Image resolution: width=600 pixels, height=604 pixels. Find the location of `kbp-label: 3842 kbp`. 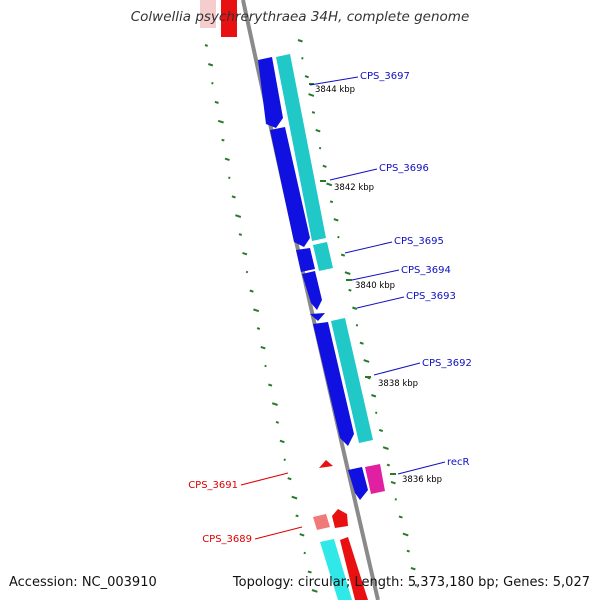

kbp-label: 3842 kbp is located at coordinates (354, 188).